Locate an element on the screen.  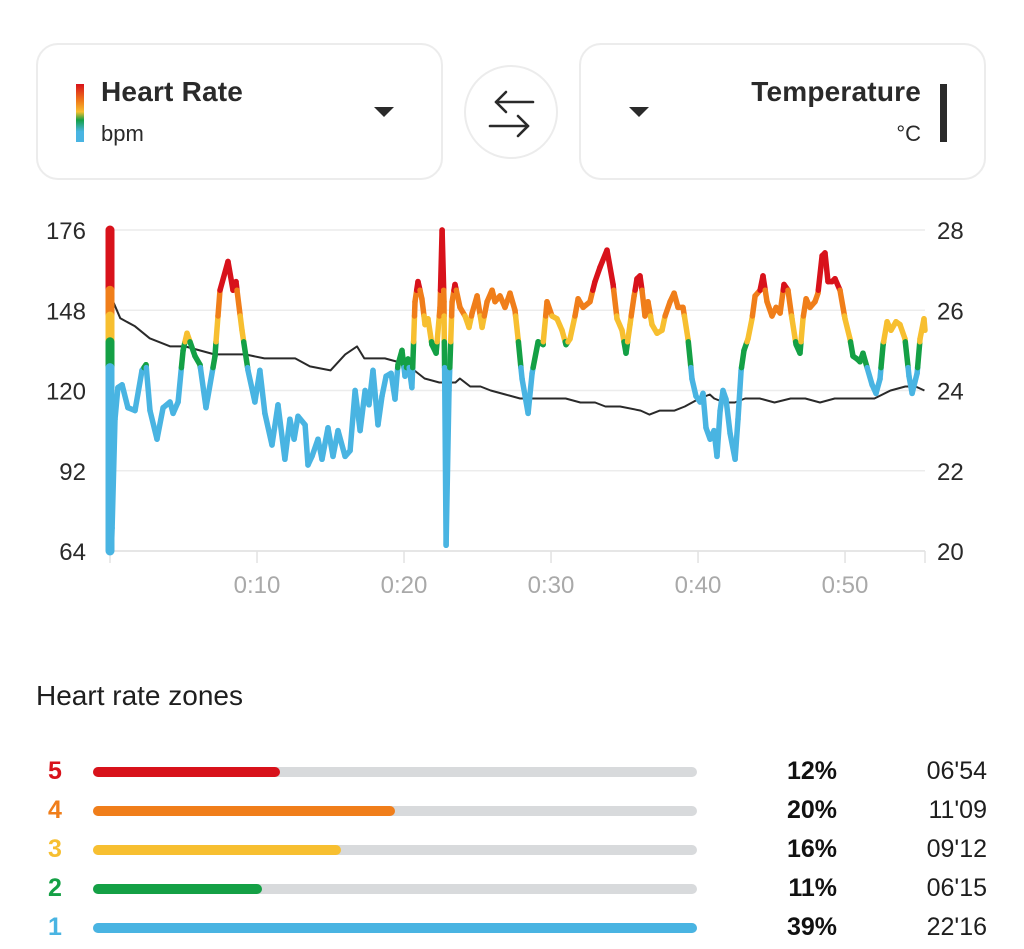
x-tick-label: 0:10 is located at coordinates (257, 585).